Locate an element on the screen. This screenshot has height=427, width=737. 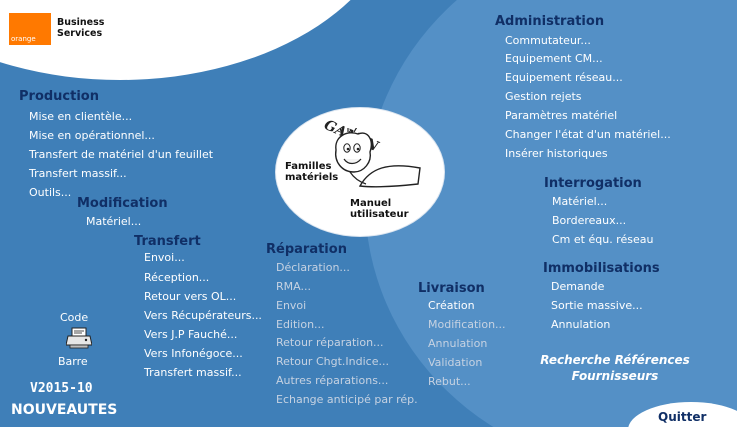
recherche-references-link: Recherche Références Fournisseurs is located at coordinates (615, 368).